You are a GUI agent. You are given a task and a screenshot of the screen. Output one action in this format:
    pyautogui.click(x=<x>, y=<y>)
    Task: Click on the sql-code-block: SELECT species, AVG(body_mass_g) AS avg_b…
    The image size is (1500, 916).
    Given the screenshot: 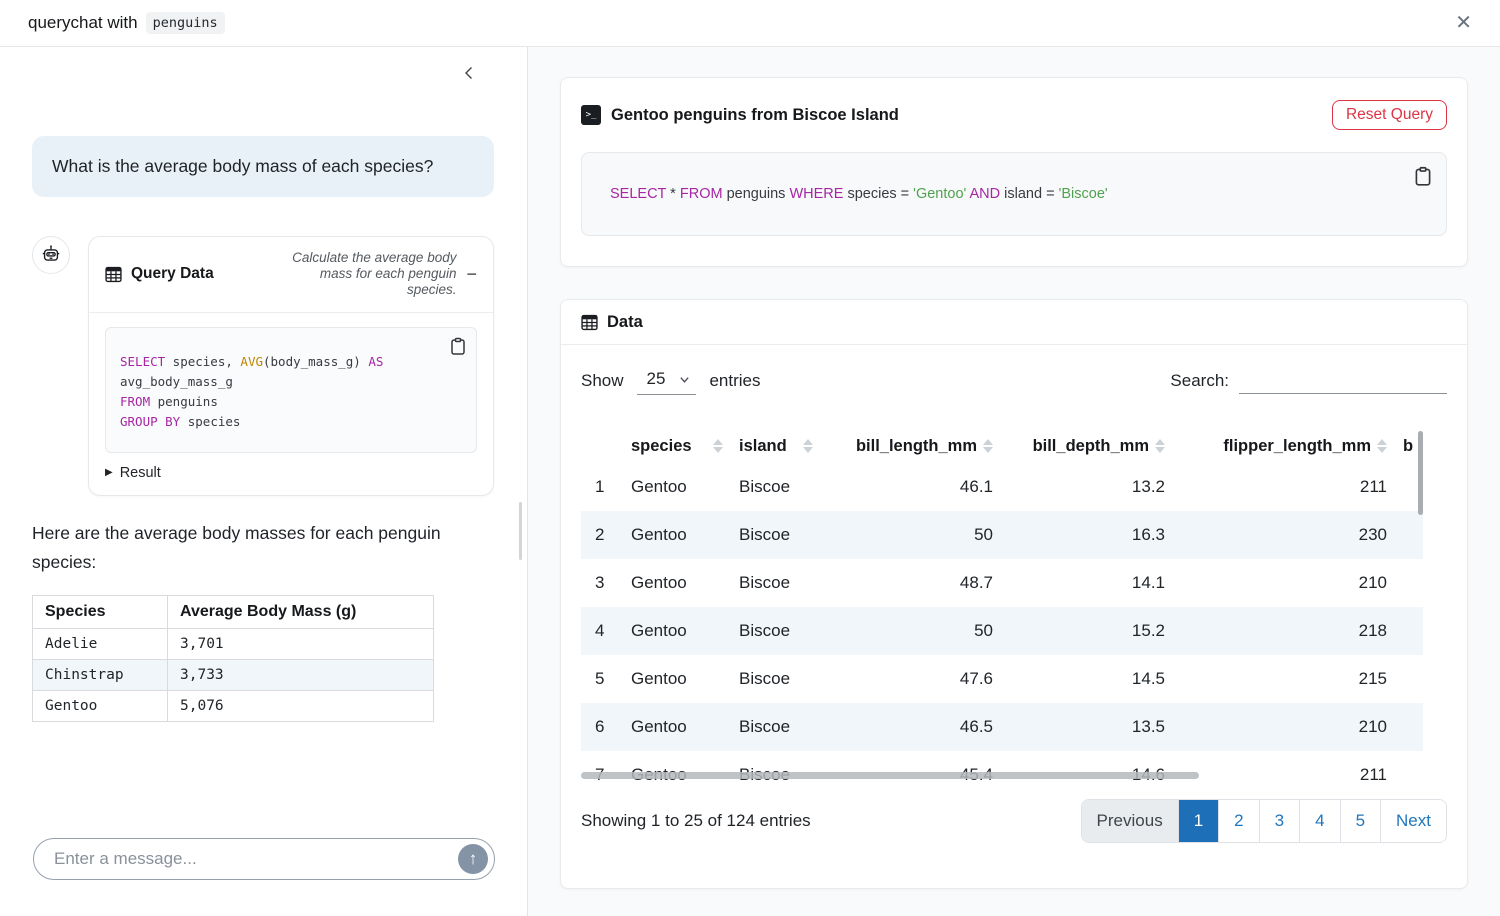 What is the action you would take?
    pyautogui.click(x=291, y=389)
    